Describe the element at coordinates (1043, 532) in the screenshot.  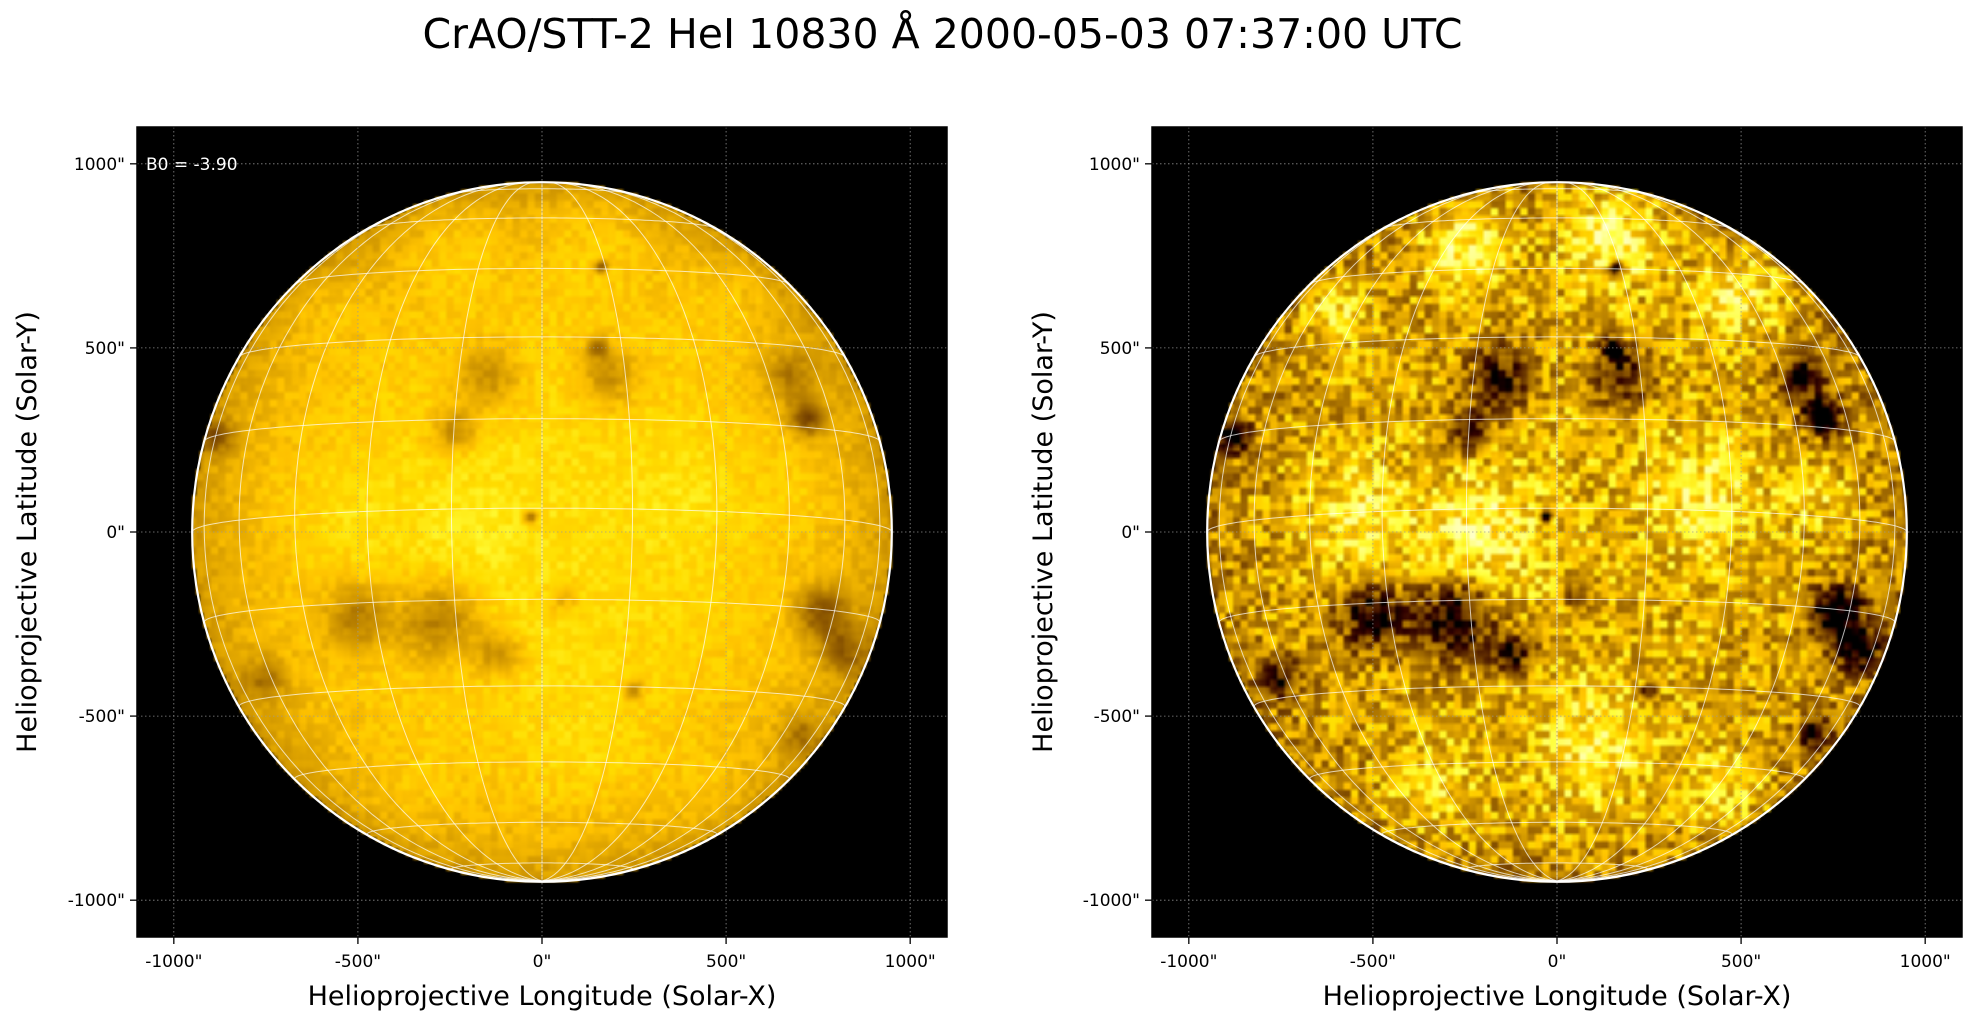
I see `right-y-axis-label: Helioprojective Latitude (Solar-Y)` at that location.